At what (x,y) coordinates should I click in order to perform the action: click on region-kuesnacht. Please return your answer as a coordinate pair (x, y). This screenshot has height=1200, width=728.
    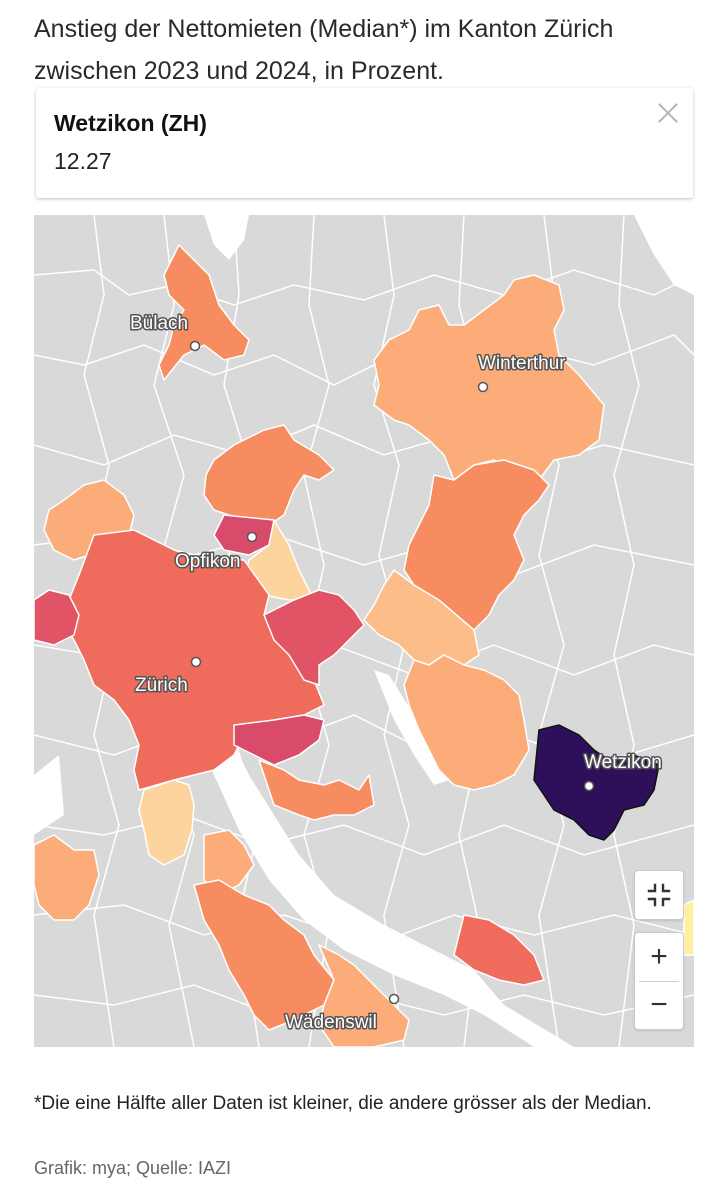
    Looking at the image, I should click on (316, 790).